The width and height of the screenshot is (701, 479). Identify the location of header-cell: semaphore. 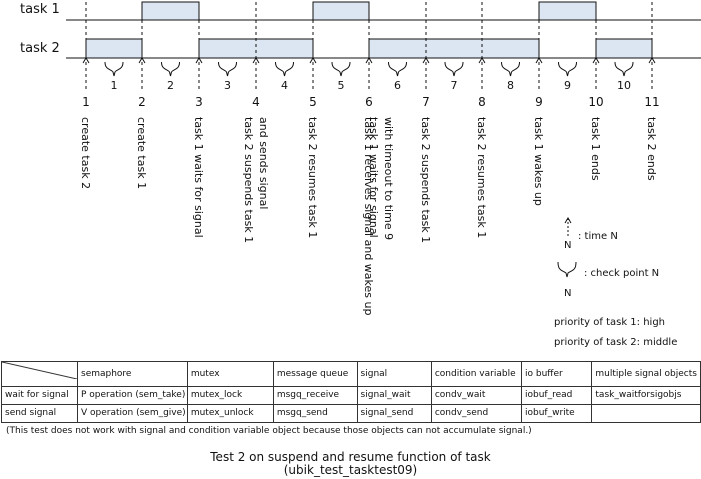
(132, 374).